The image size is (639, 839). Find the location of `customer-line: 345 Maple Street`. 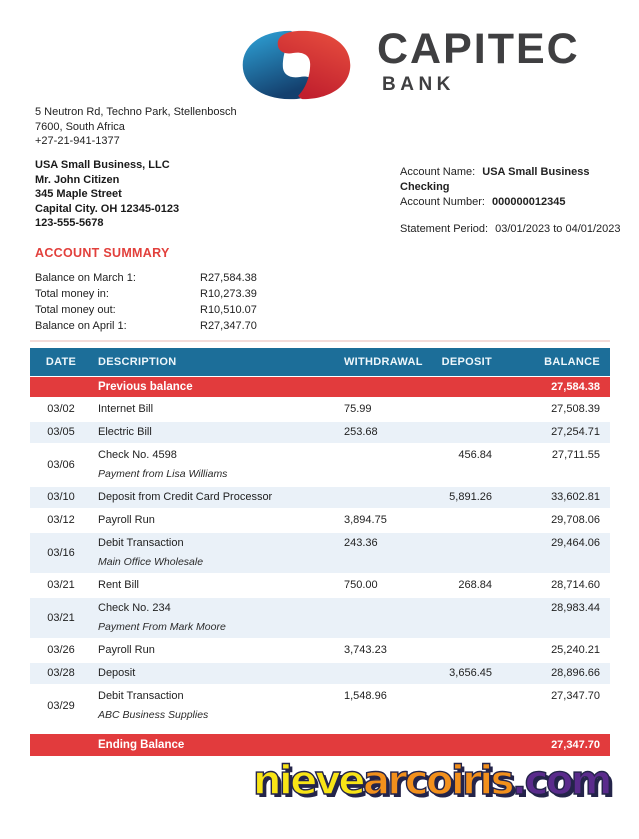

customer-line: 345 Maple Street is located at coordinates (78, 194).